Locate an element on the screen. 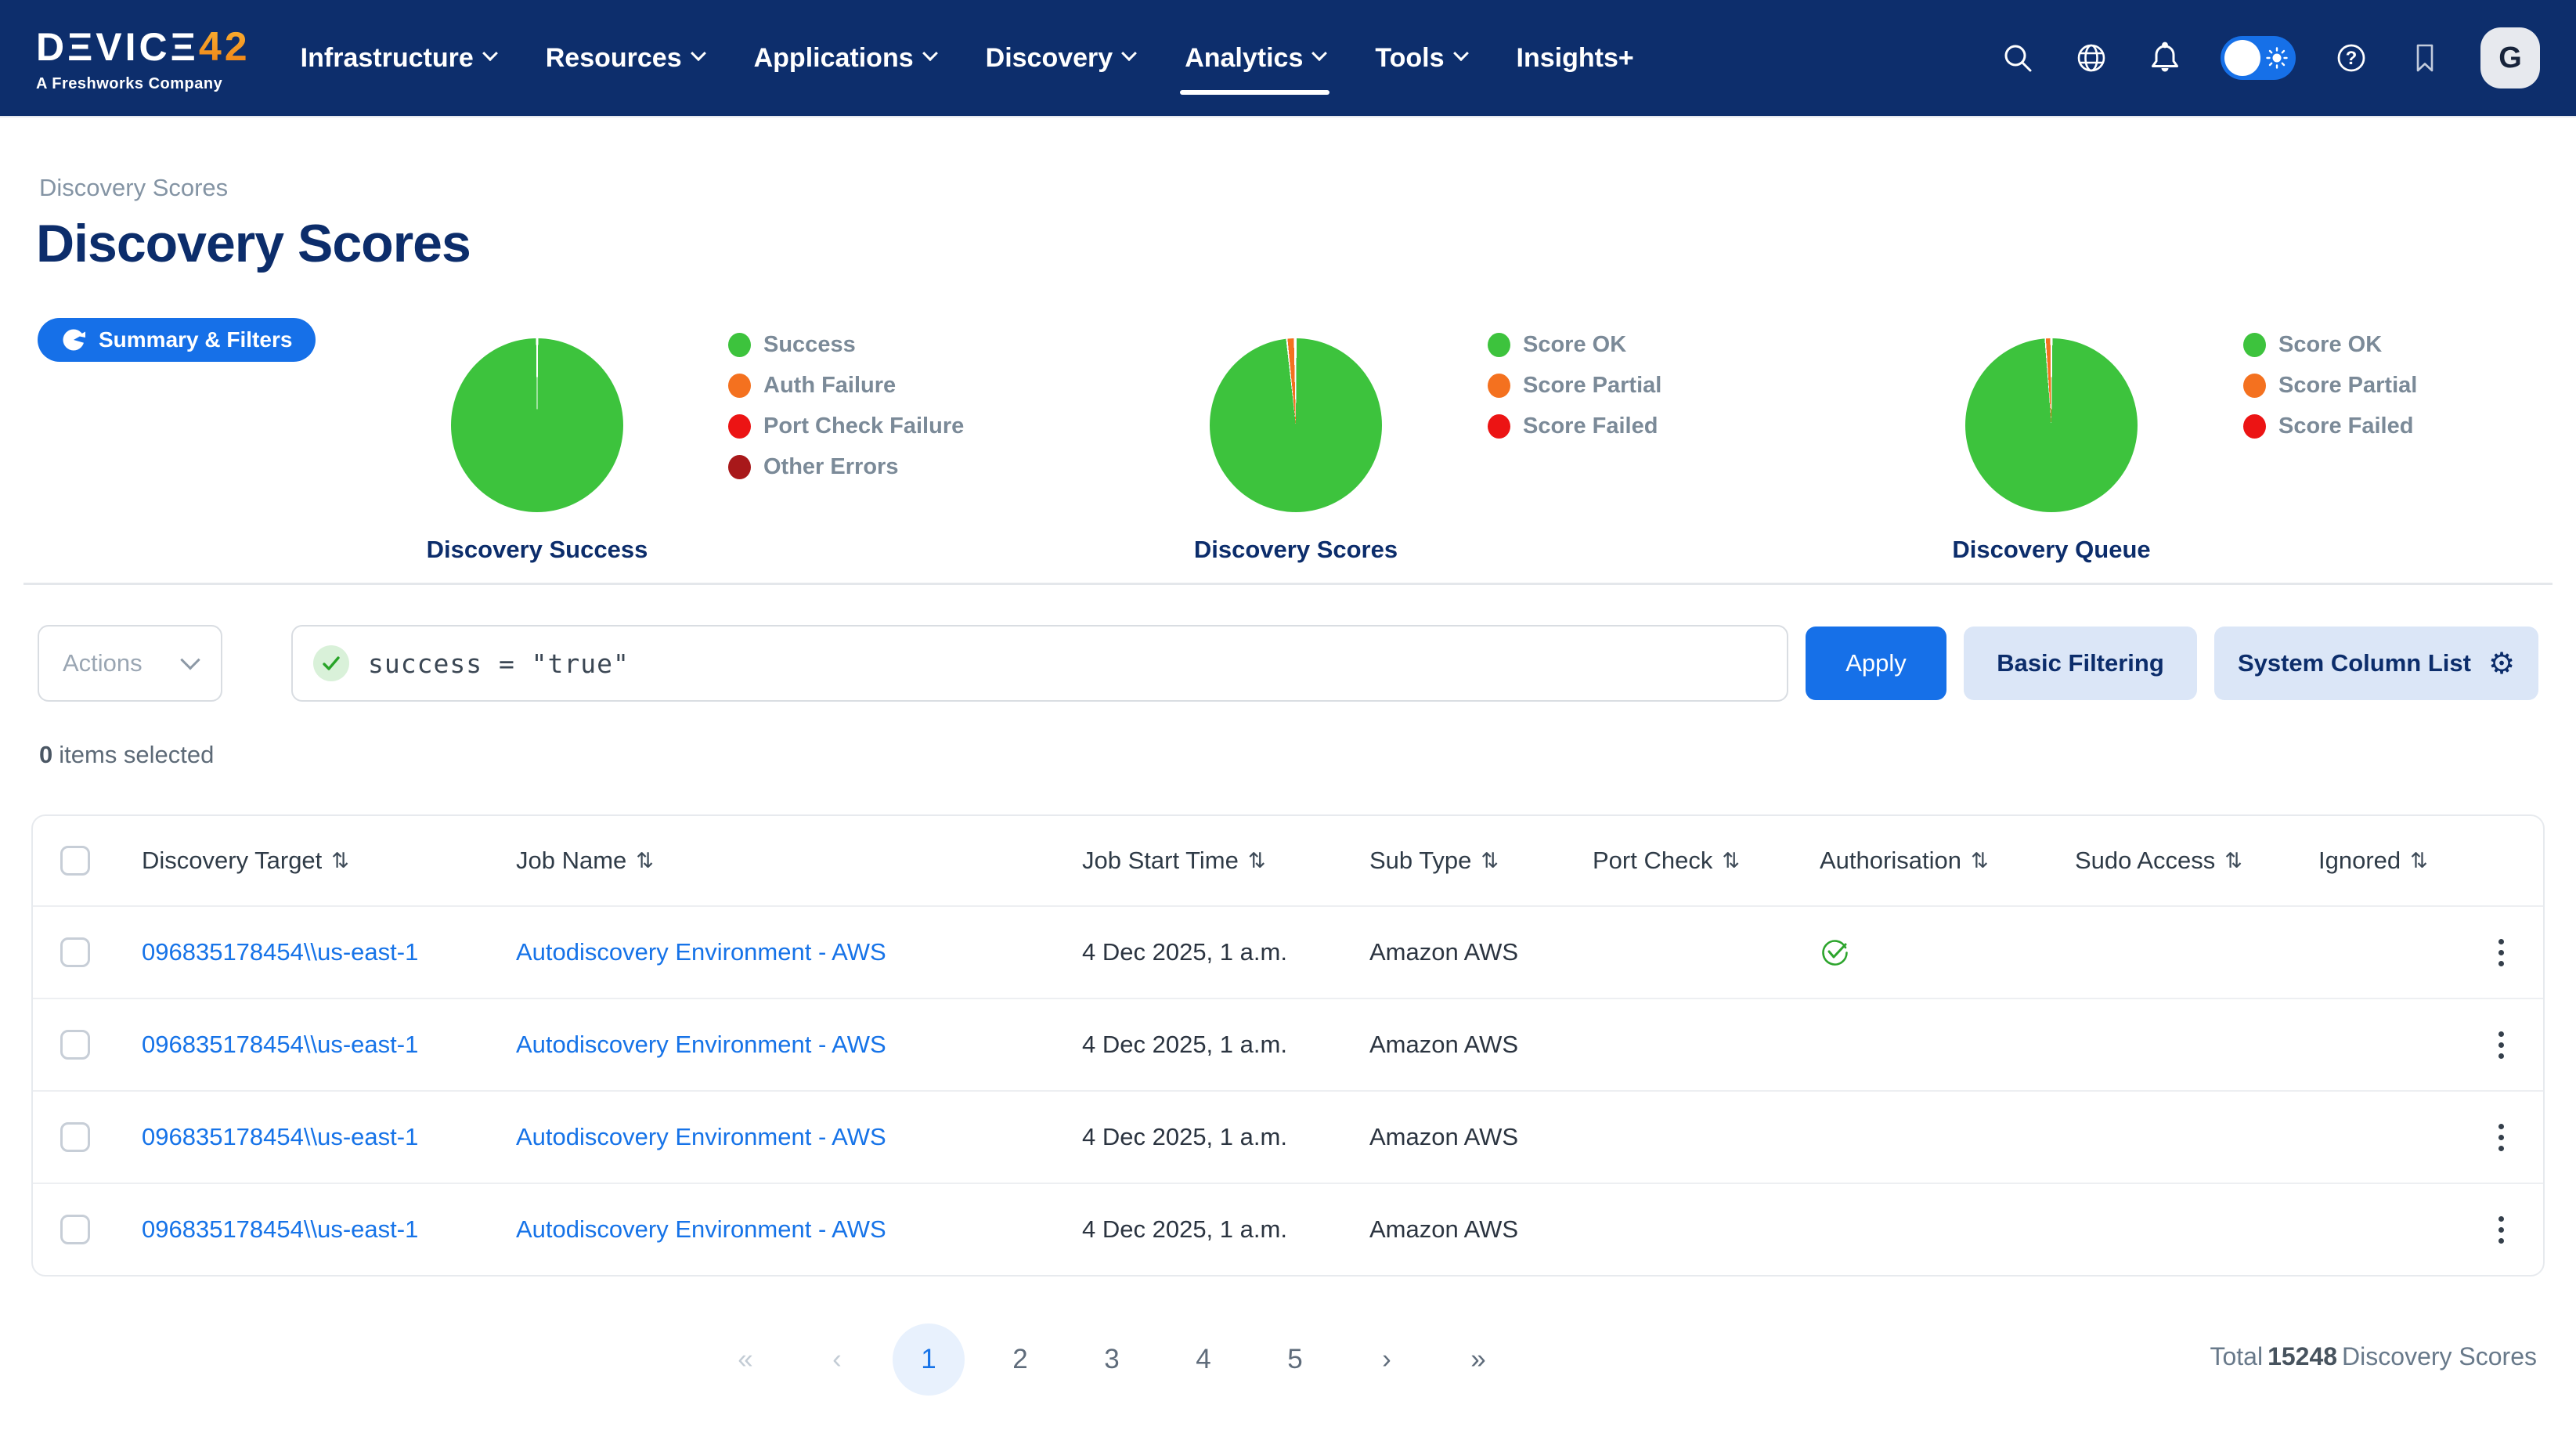 The width and height of the screenshot is (2576, 1430). filter-query-input: success = "true" is located at coordinates (1039, 663).